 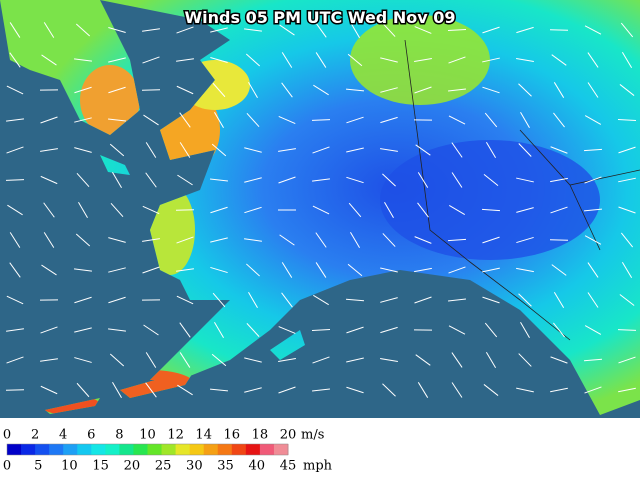 I want to click on mph-label: 5, so click(x=38, y=466).